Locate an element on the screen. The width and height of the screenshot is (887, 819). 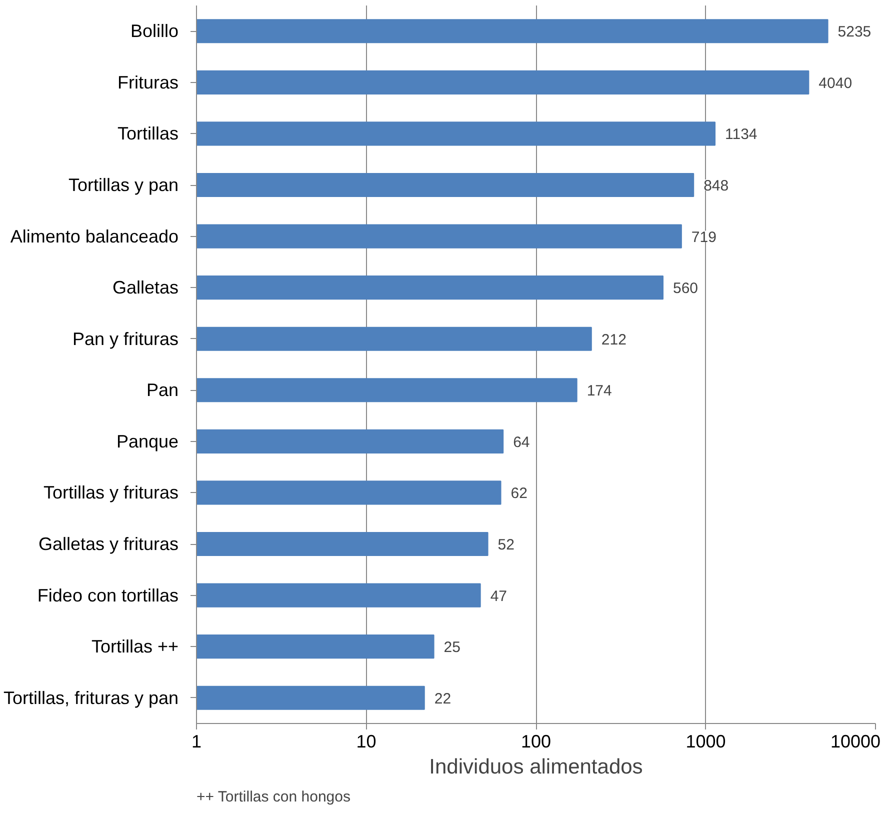
y-tick-label: Alimento balanceado is located at coordinates (94, 236).